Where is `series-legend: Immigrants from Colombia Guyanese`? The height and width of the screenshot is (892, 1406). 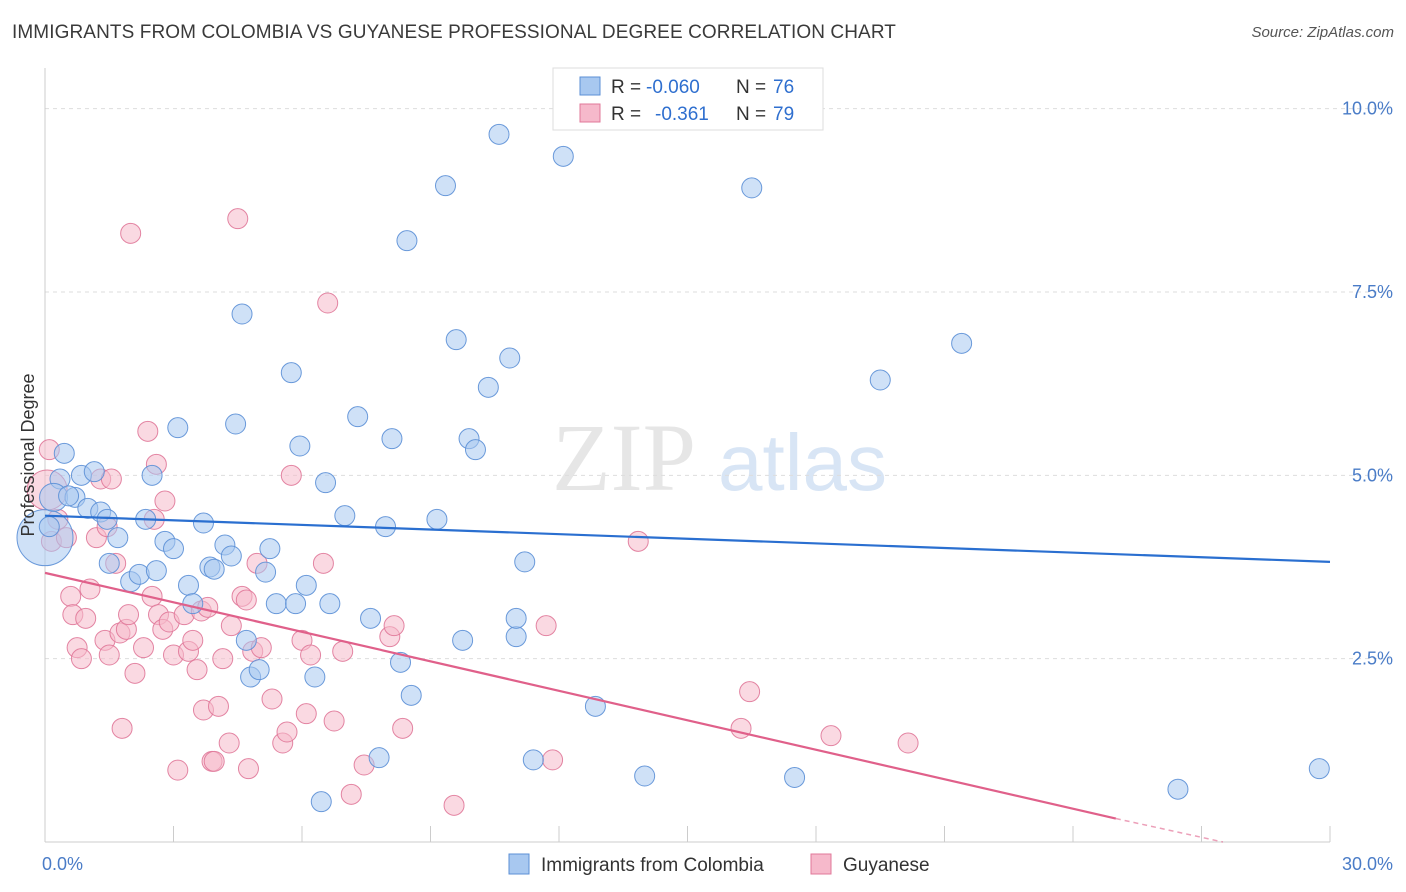
series-legend: Immigrants from Colombia Guyanese is located at coordinates (719, 864).